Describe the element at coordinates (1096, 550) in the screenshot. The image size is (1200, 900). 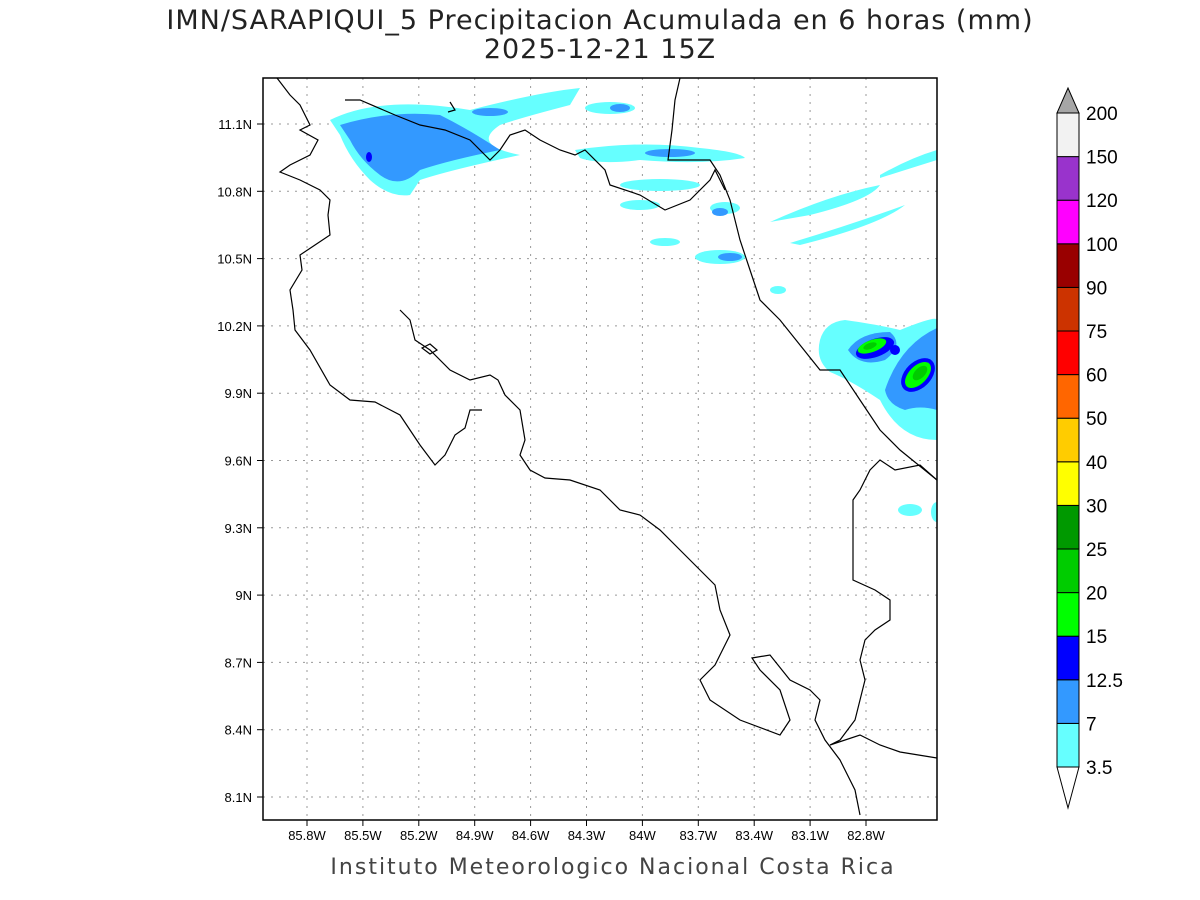
I see `colorbar-label: 25` at that location.